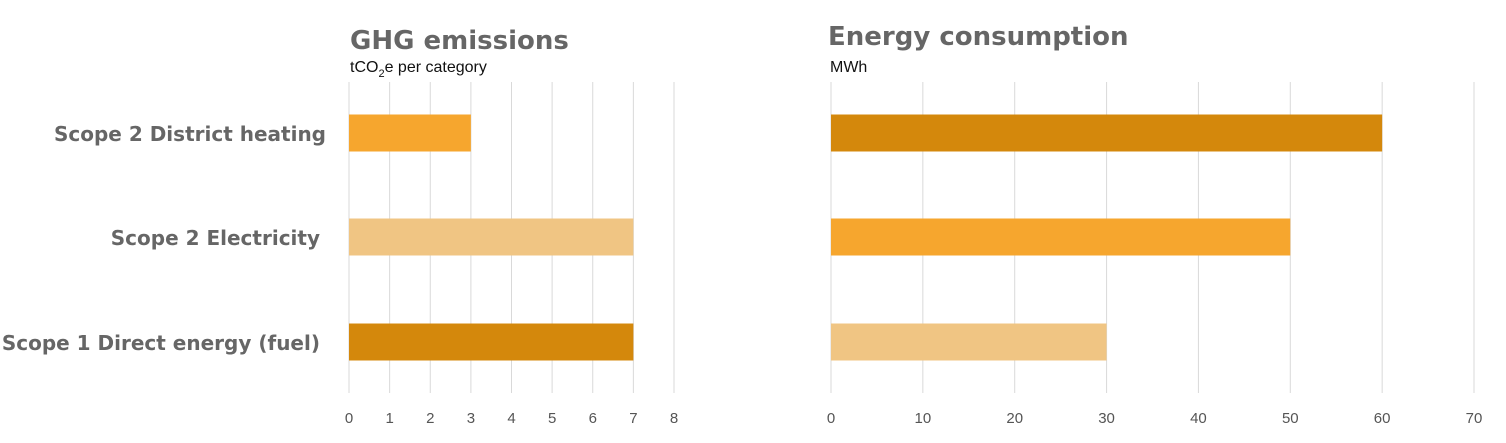 This screenshot has width=1506, height=443. I want to click on x-tick-label: 70, so click(1474, 418).